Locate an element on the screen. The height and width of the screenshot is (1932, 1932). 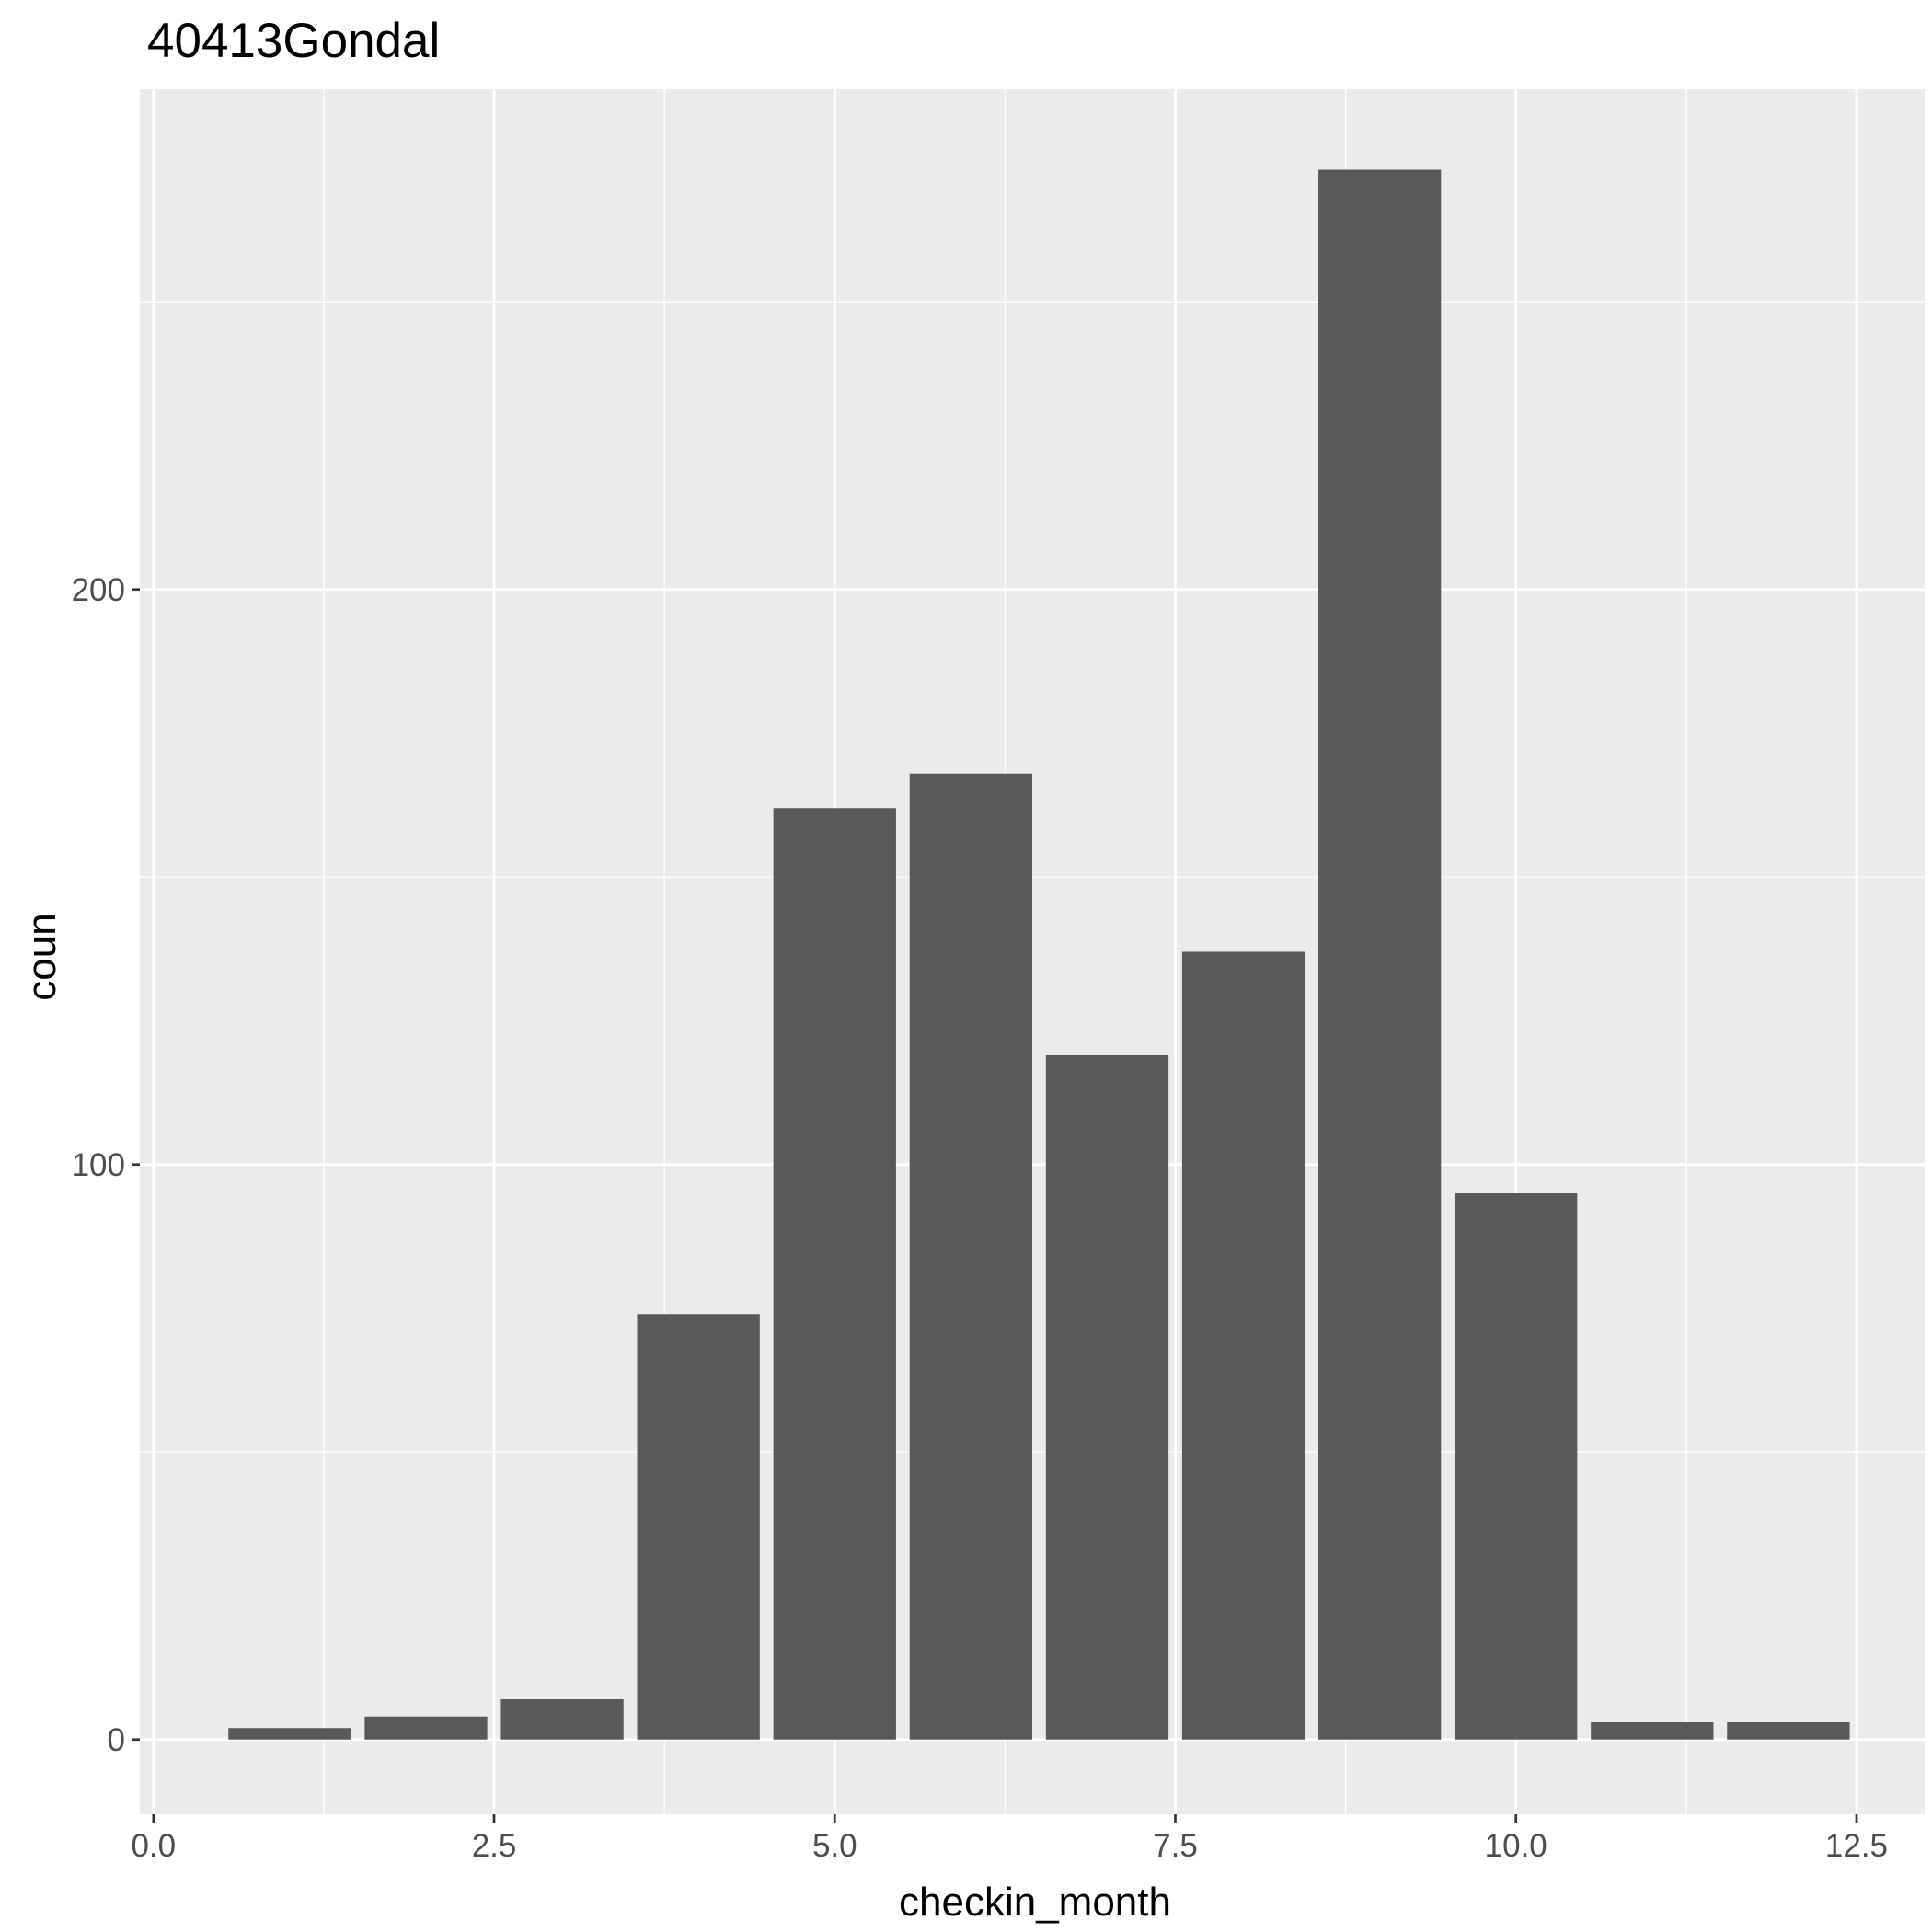
x-tick-label: 5.0 is located at coordinates (834, 1846).